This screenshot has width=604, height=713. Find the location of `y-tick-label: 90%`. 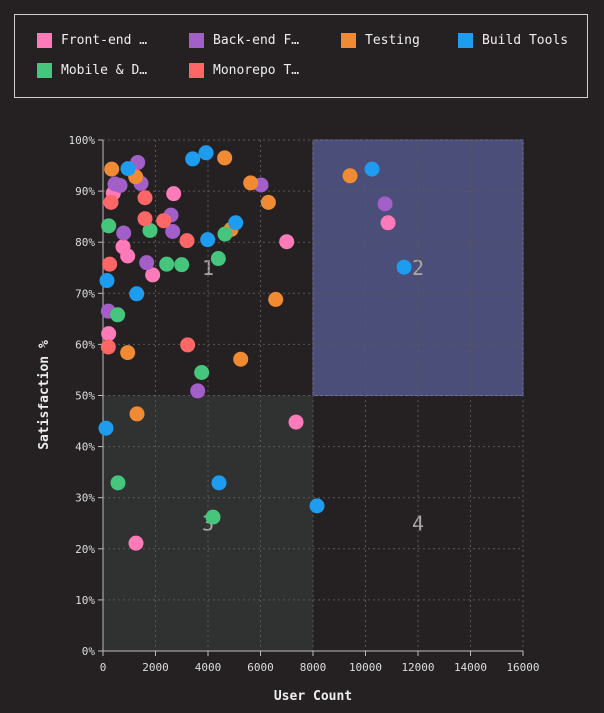

y-tick-label: 90% is located at coordinates (85, 191).